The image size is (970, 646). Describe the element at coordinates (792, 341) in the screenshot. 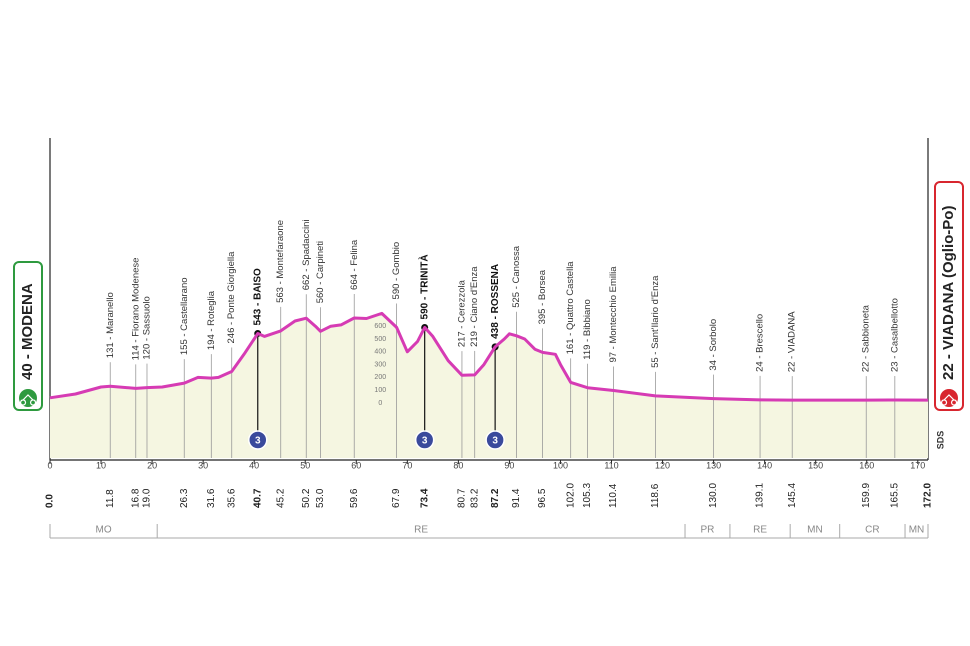

I see `waypoint-label: 22 - VIADANA` at that location.